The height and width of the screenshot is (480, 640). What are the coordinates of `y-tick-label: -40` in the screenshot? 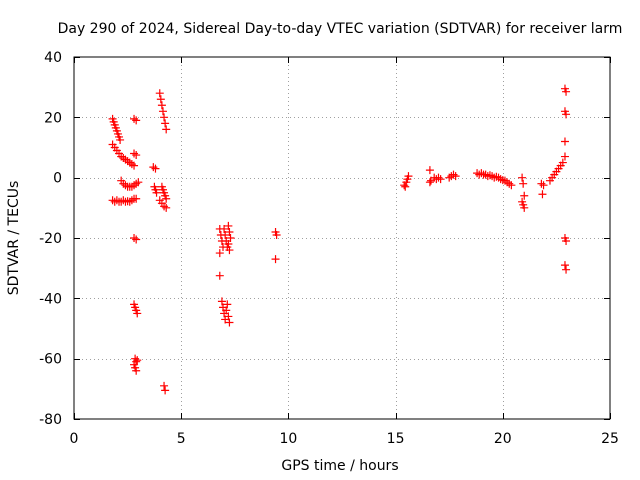 It's located at (50, 299).